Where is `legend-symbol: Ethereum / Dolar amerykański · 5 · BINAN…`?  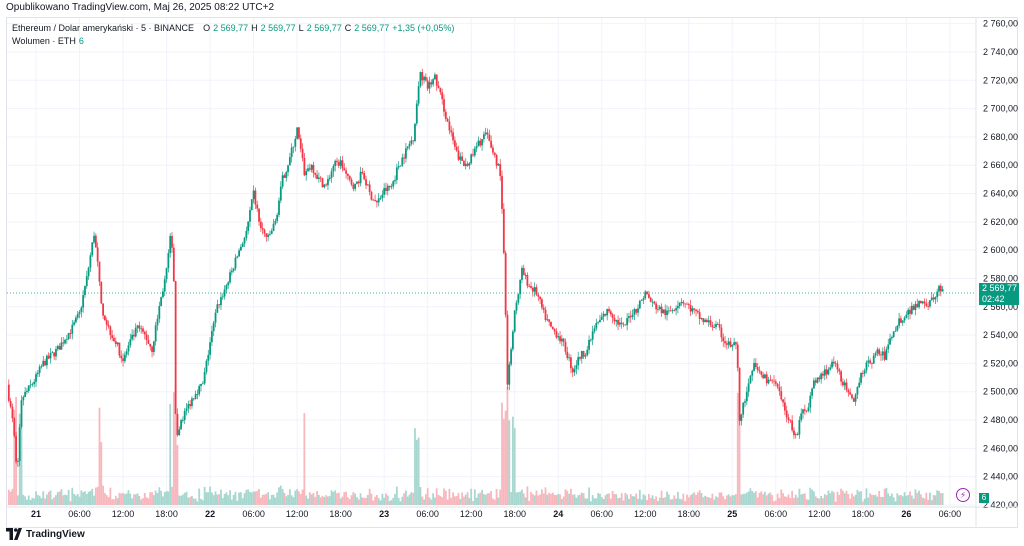 legend-symbol: Ethereum / Dolar amerykański · 5 · BINAN… is located at coordinates (103, 28).